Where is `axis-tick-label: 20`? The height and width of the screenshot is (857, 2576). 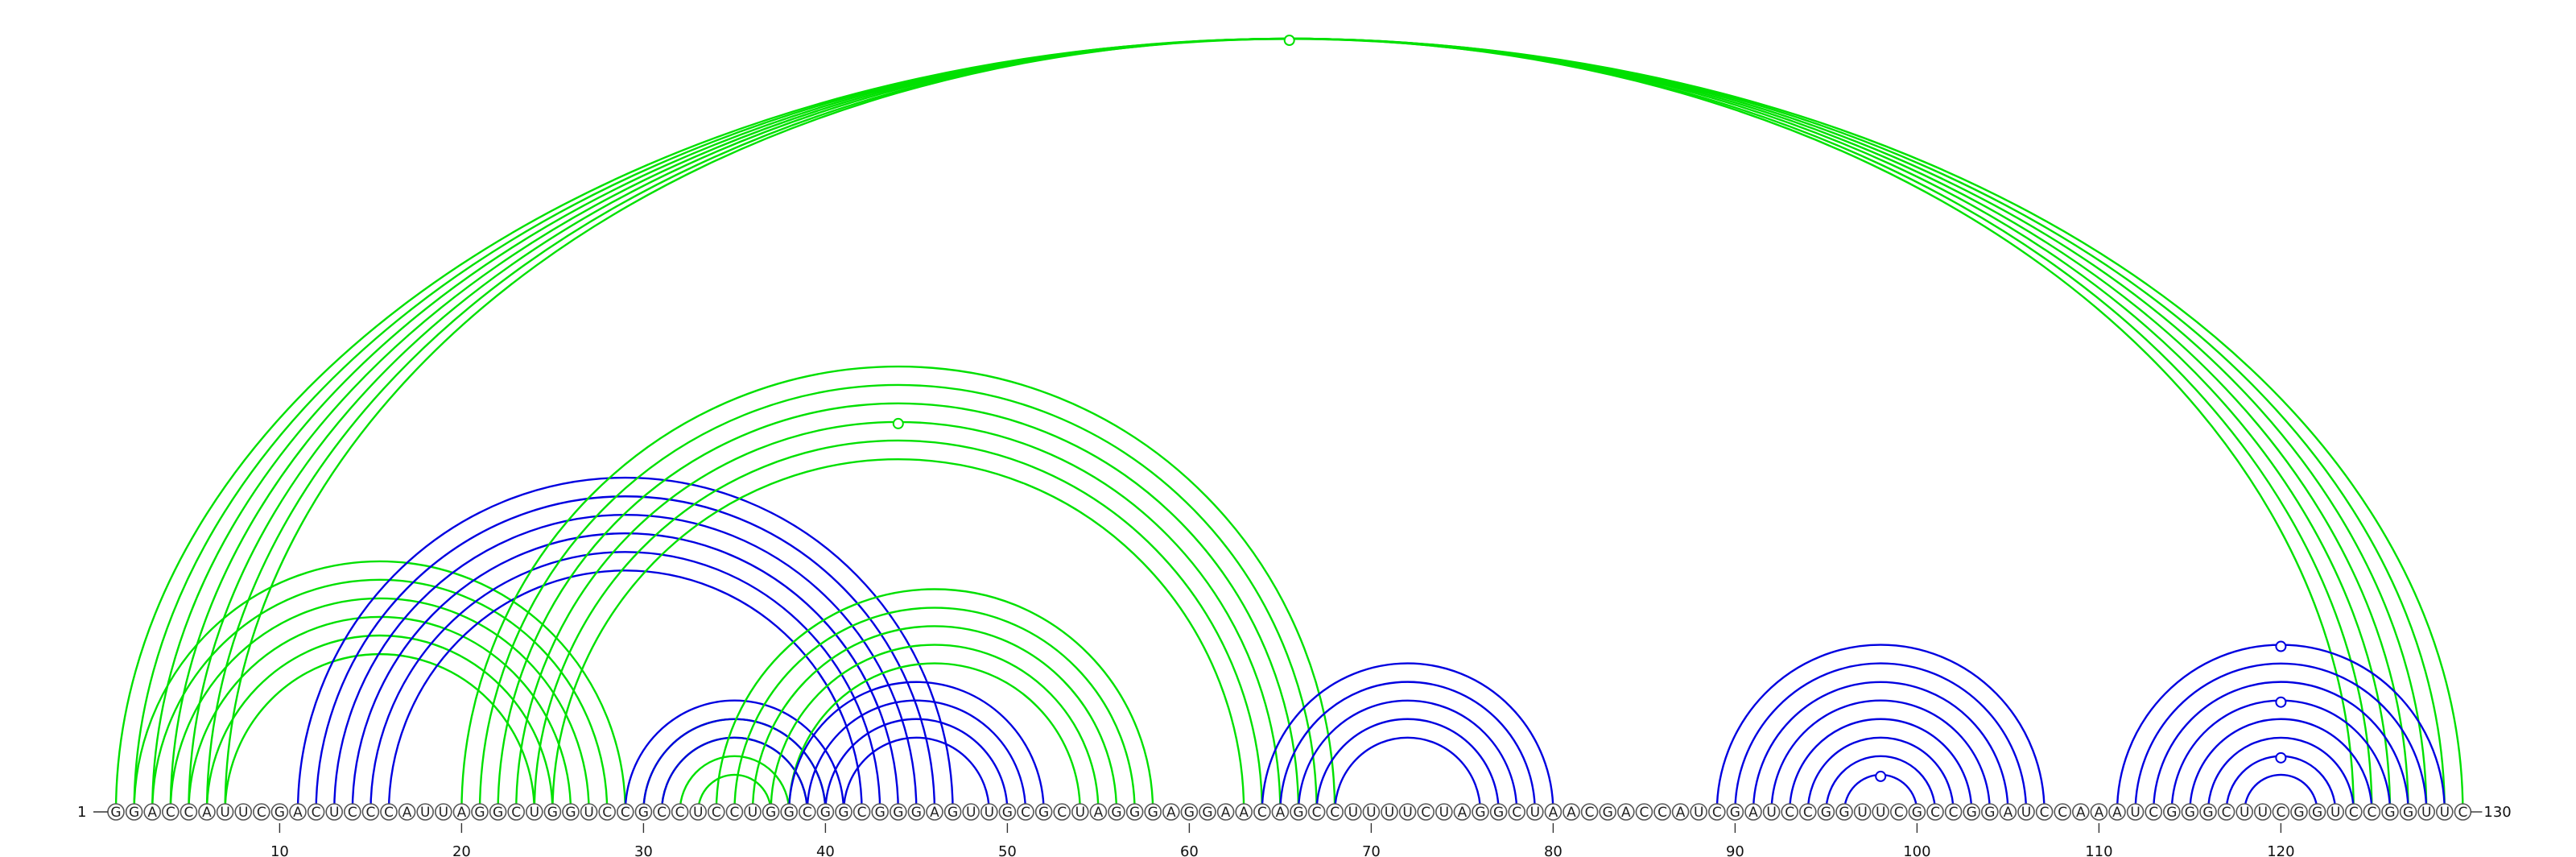
axis-tick-label: 20 is located at coordinates (462, 850).